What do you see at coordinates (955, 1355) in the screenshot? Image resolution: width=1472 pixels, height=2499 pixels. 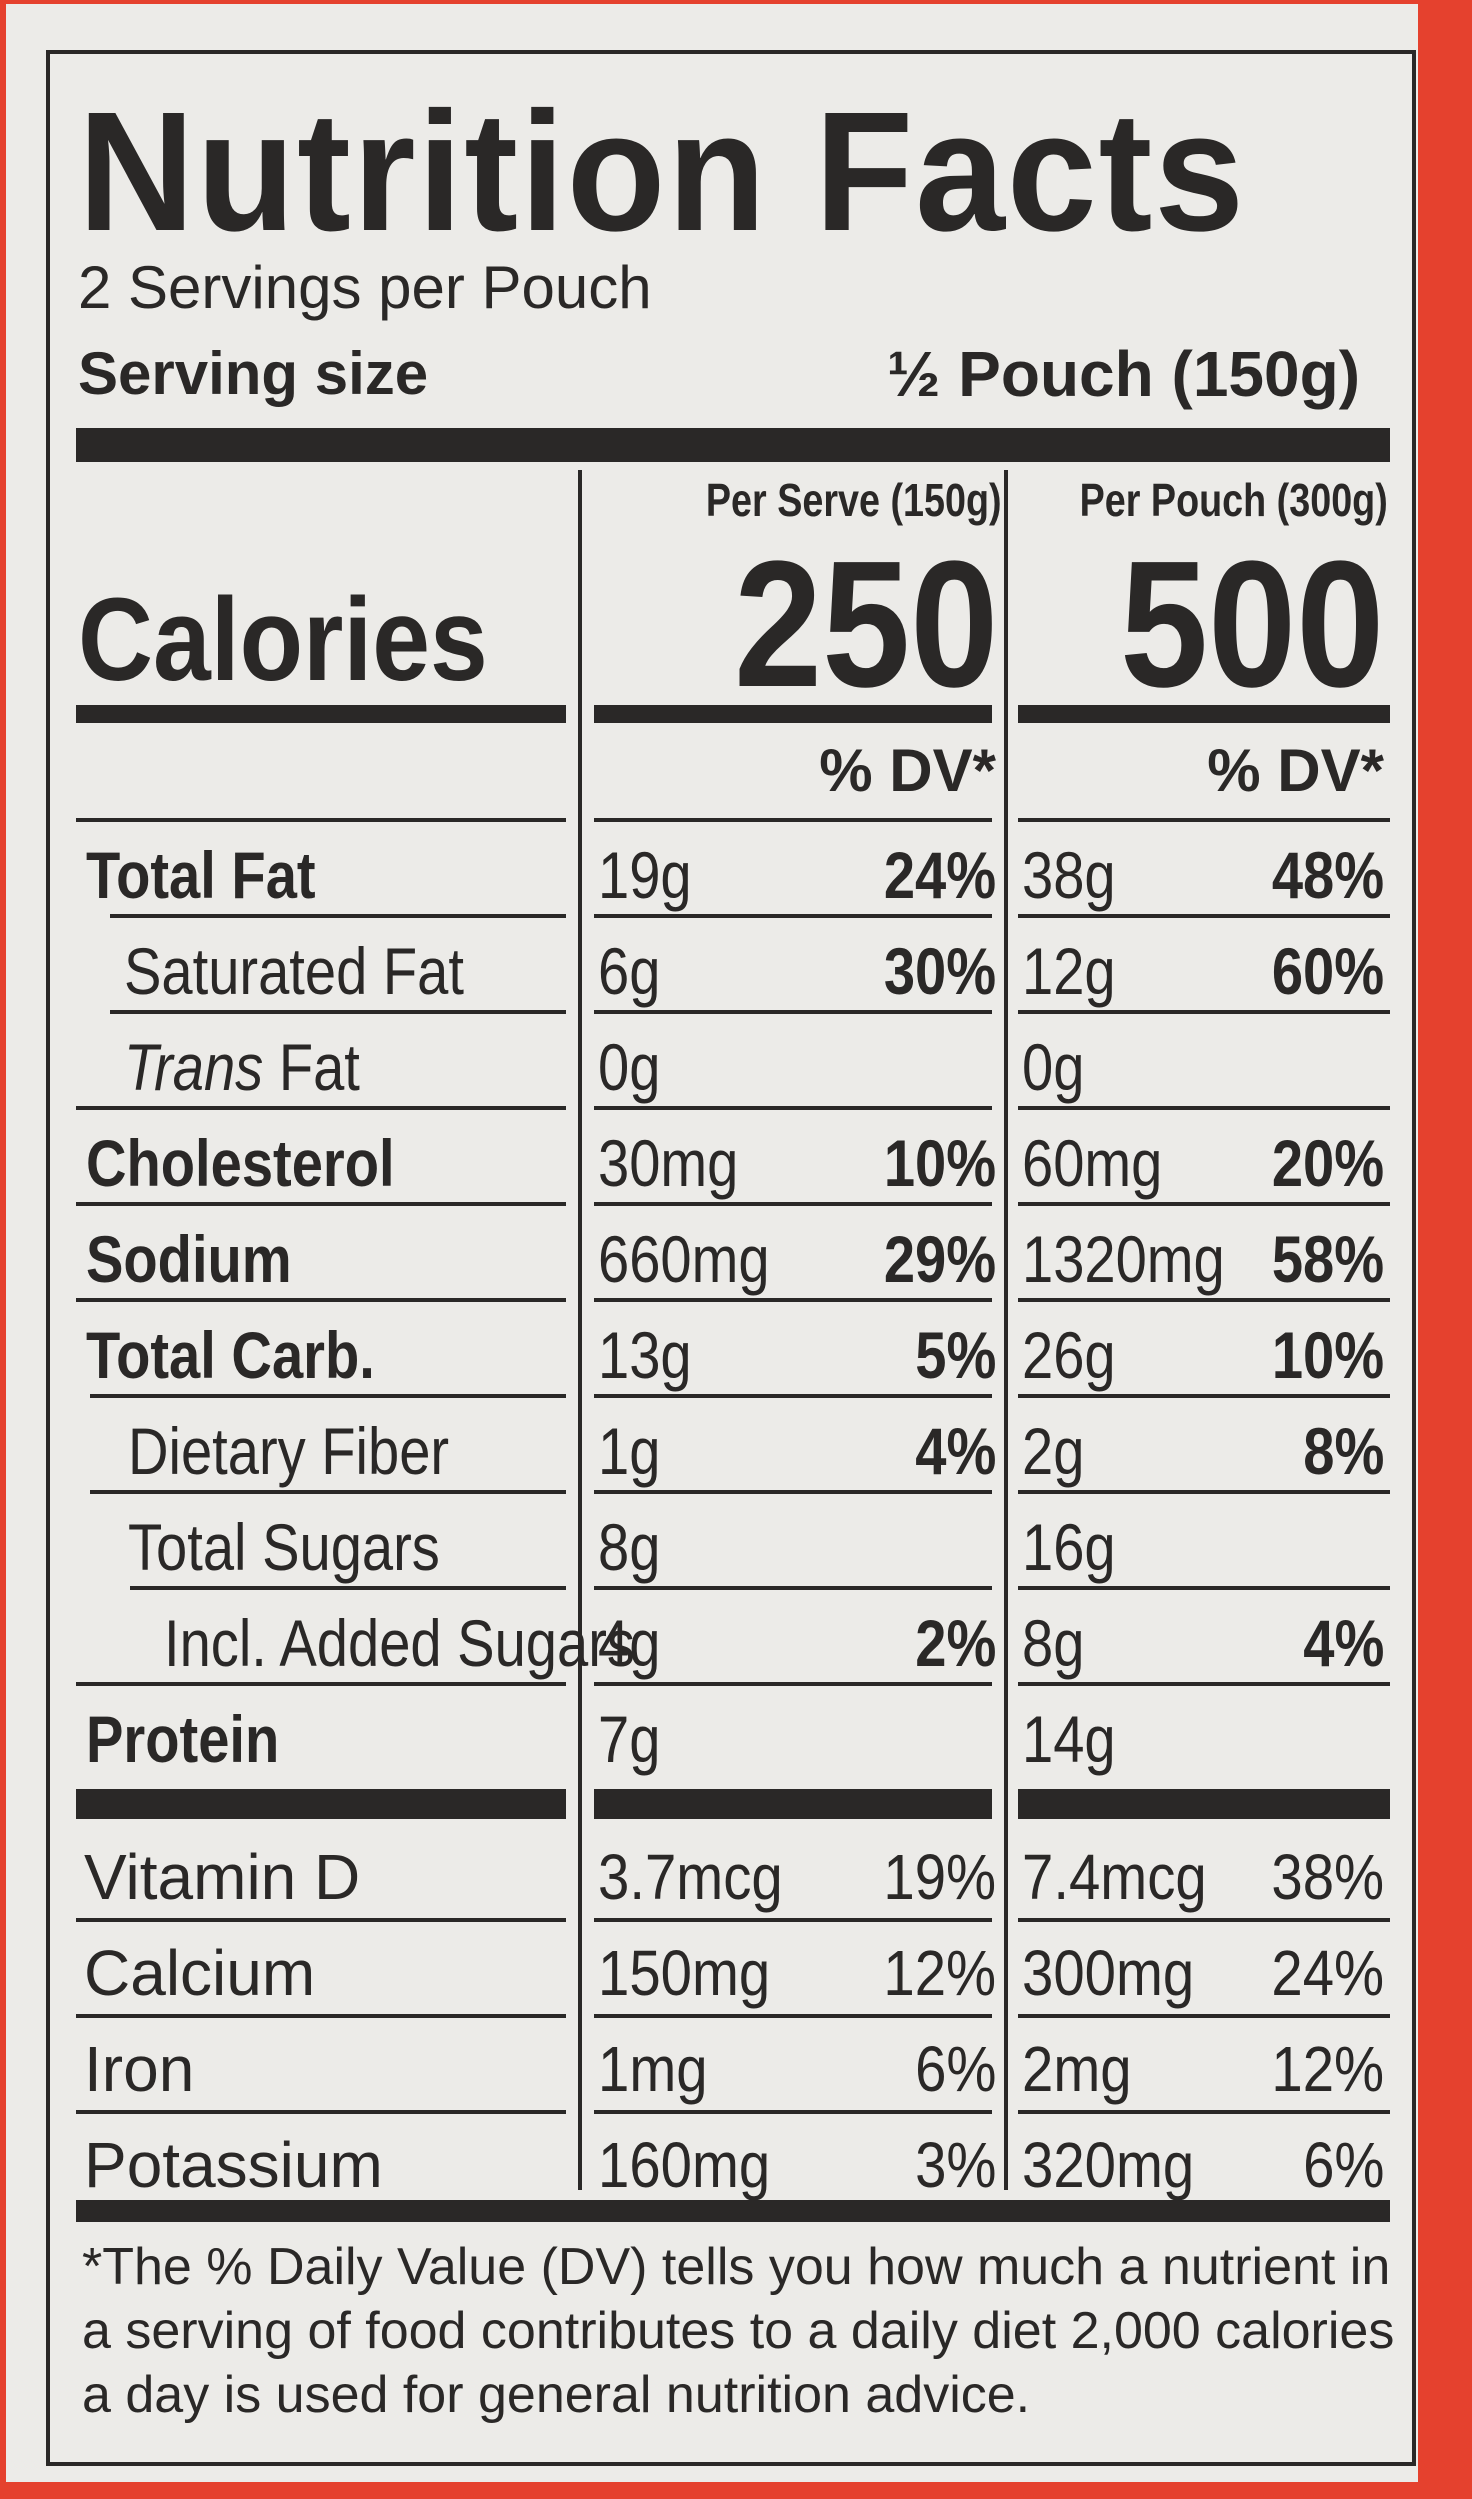 I see `nutrient-serve-dv: 5%` at bounding box center [955, 1355].